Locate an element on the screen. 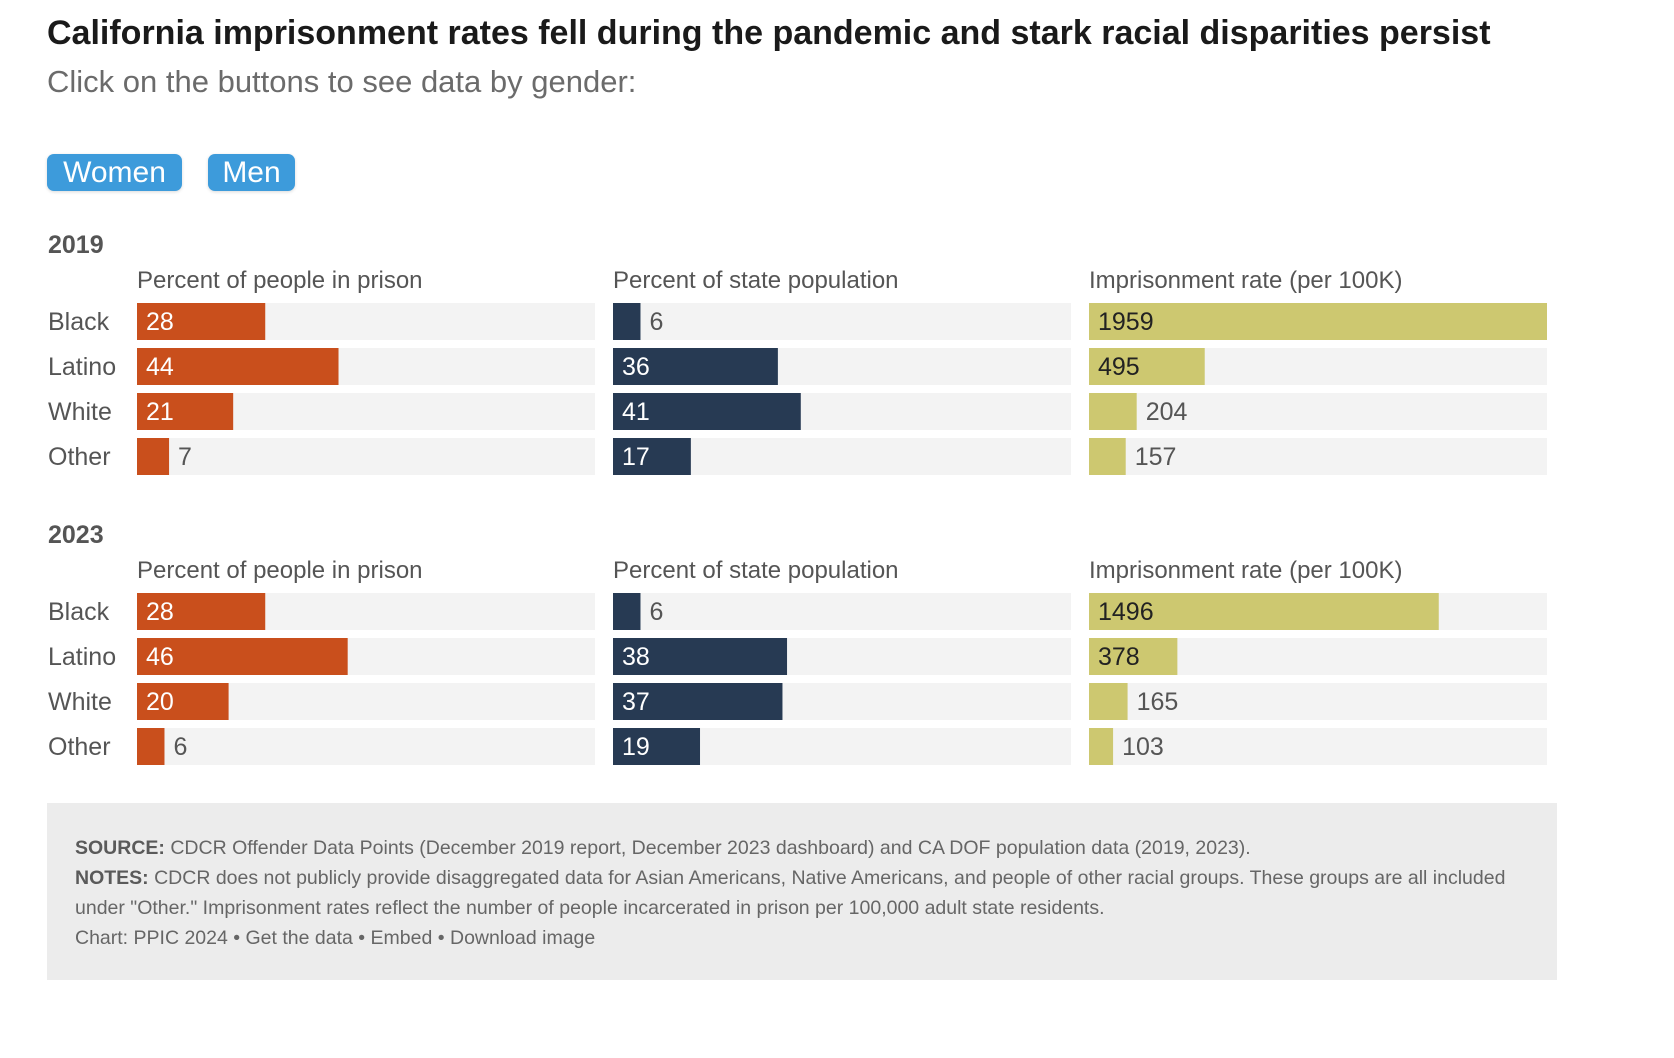 The width and height of the screenshot is (1674, 1058). data-label: 495 is located at coordinates (1119, 367).